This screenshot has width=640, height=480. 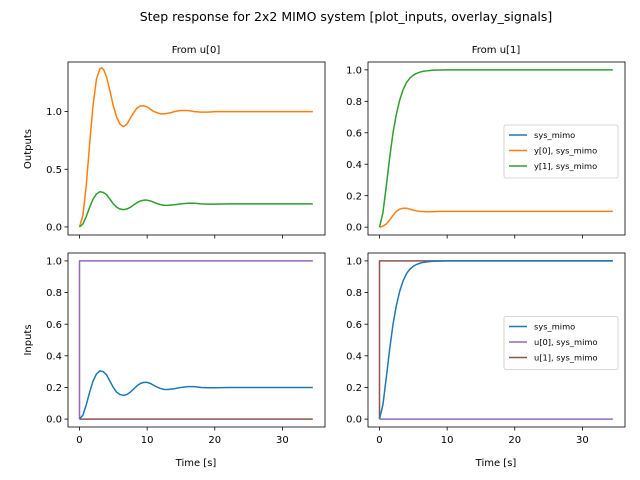 I want to click on legend-label: y[1], sys_mimo, so click(x=565, y=166).